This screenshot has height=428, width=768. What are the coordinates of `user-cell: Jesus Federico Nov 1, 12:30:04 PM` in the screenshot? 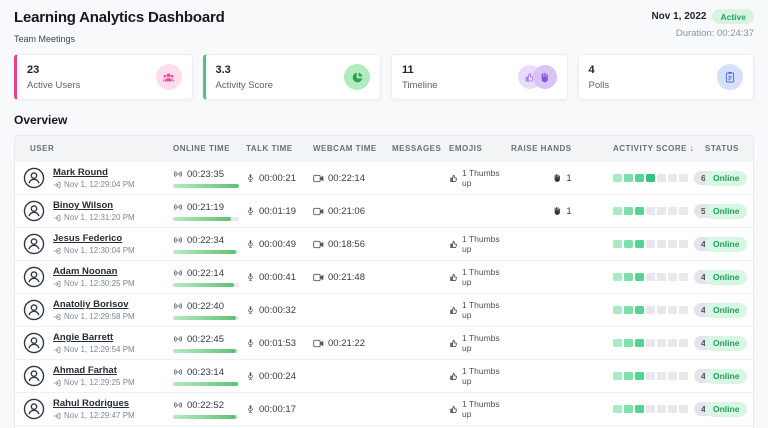 It's located at (98, 244).